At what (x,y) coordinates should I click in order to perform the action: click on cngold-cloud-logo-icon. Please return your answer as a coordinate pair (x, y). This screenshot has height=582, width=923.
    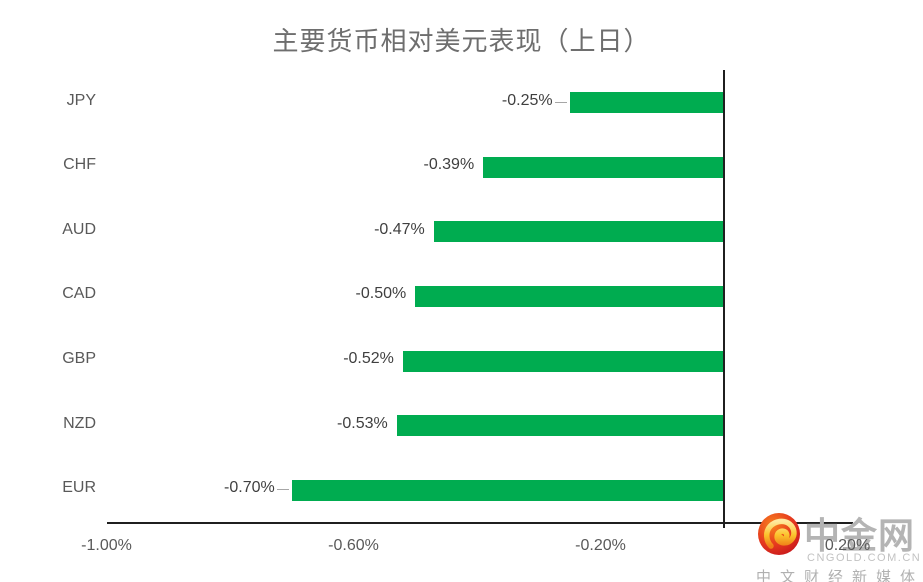
    Looking at the image, I should click on (779, 534).